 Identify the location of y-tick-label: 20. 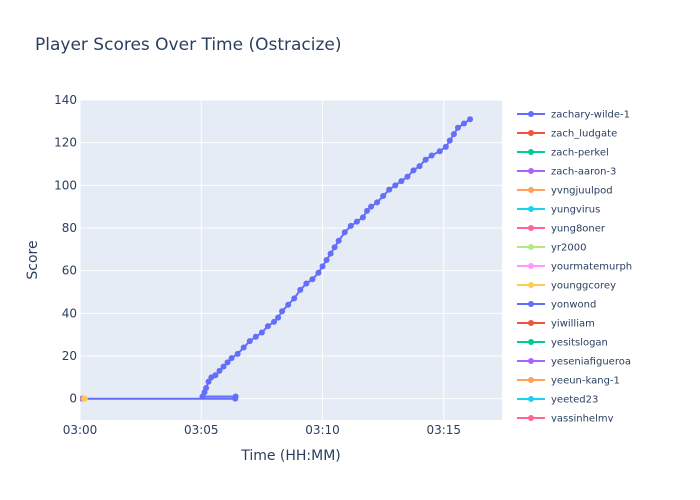
(69, 356).